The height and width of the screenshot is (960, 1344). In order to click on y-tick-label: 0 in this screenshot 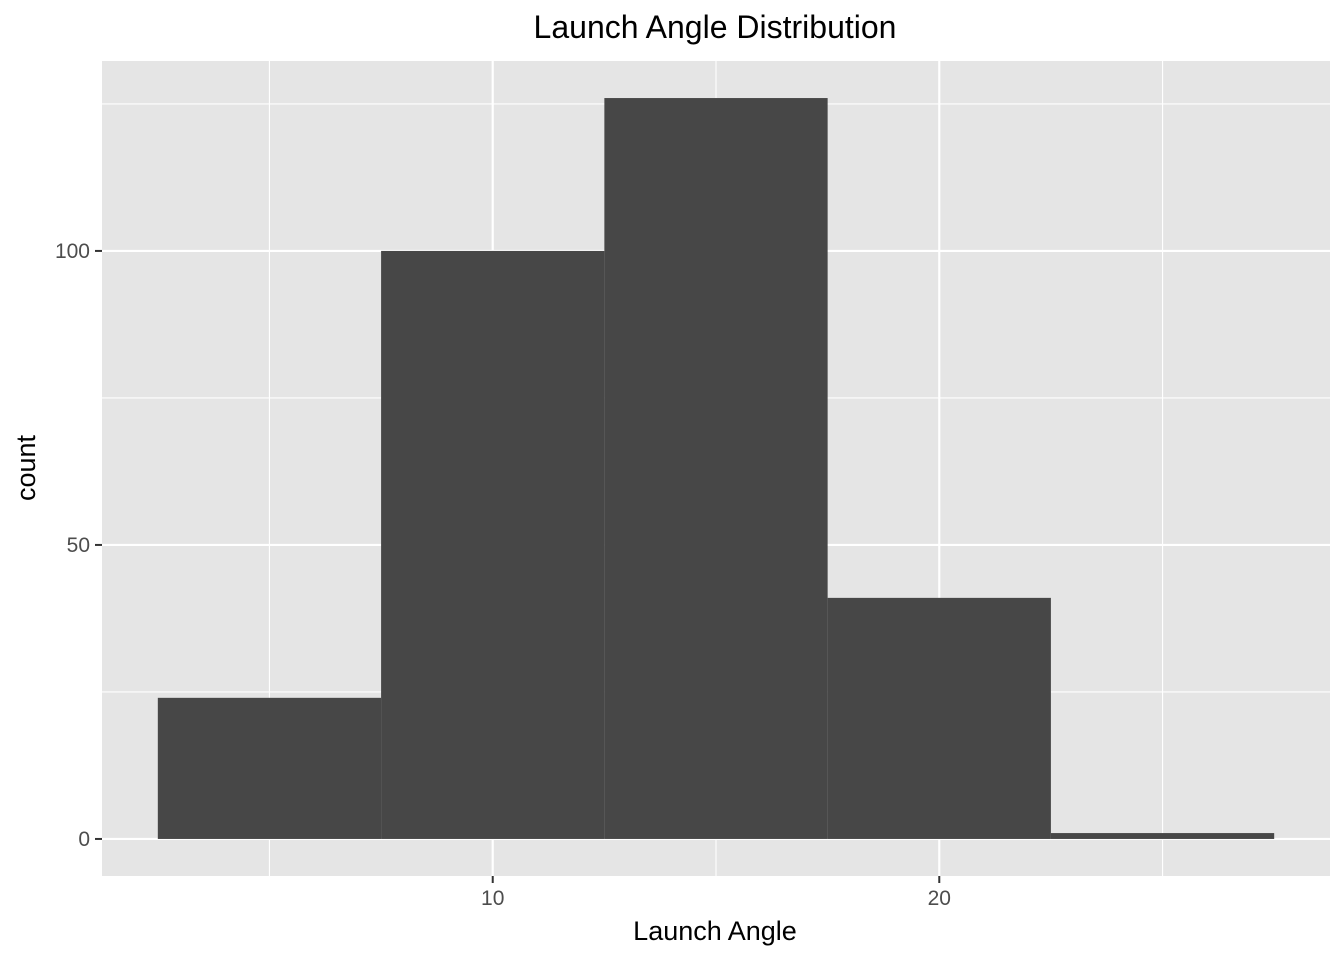, I will do `click(84, 839)`.